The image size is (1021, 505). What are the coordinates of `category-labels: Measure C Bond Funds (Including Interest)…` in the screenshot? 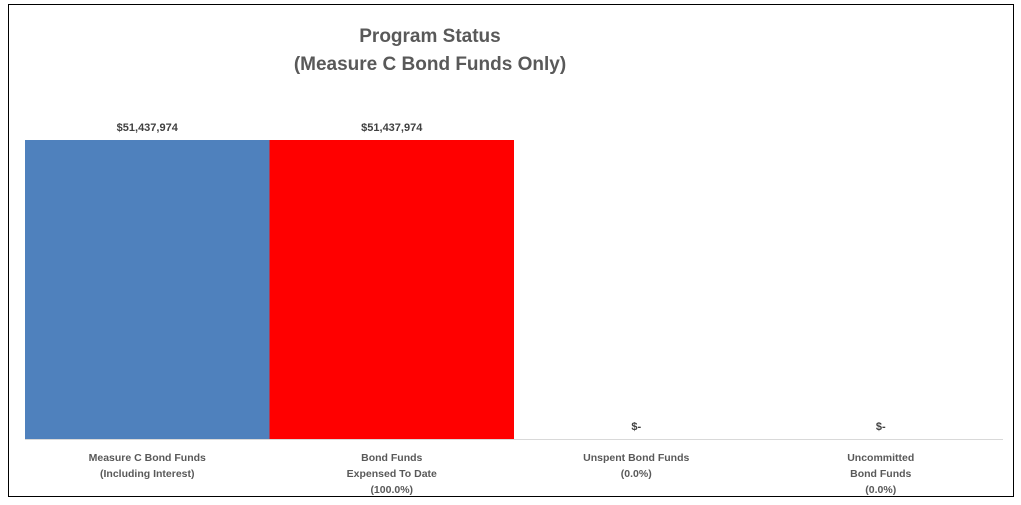 It's located at (502, 474).